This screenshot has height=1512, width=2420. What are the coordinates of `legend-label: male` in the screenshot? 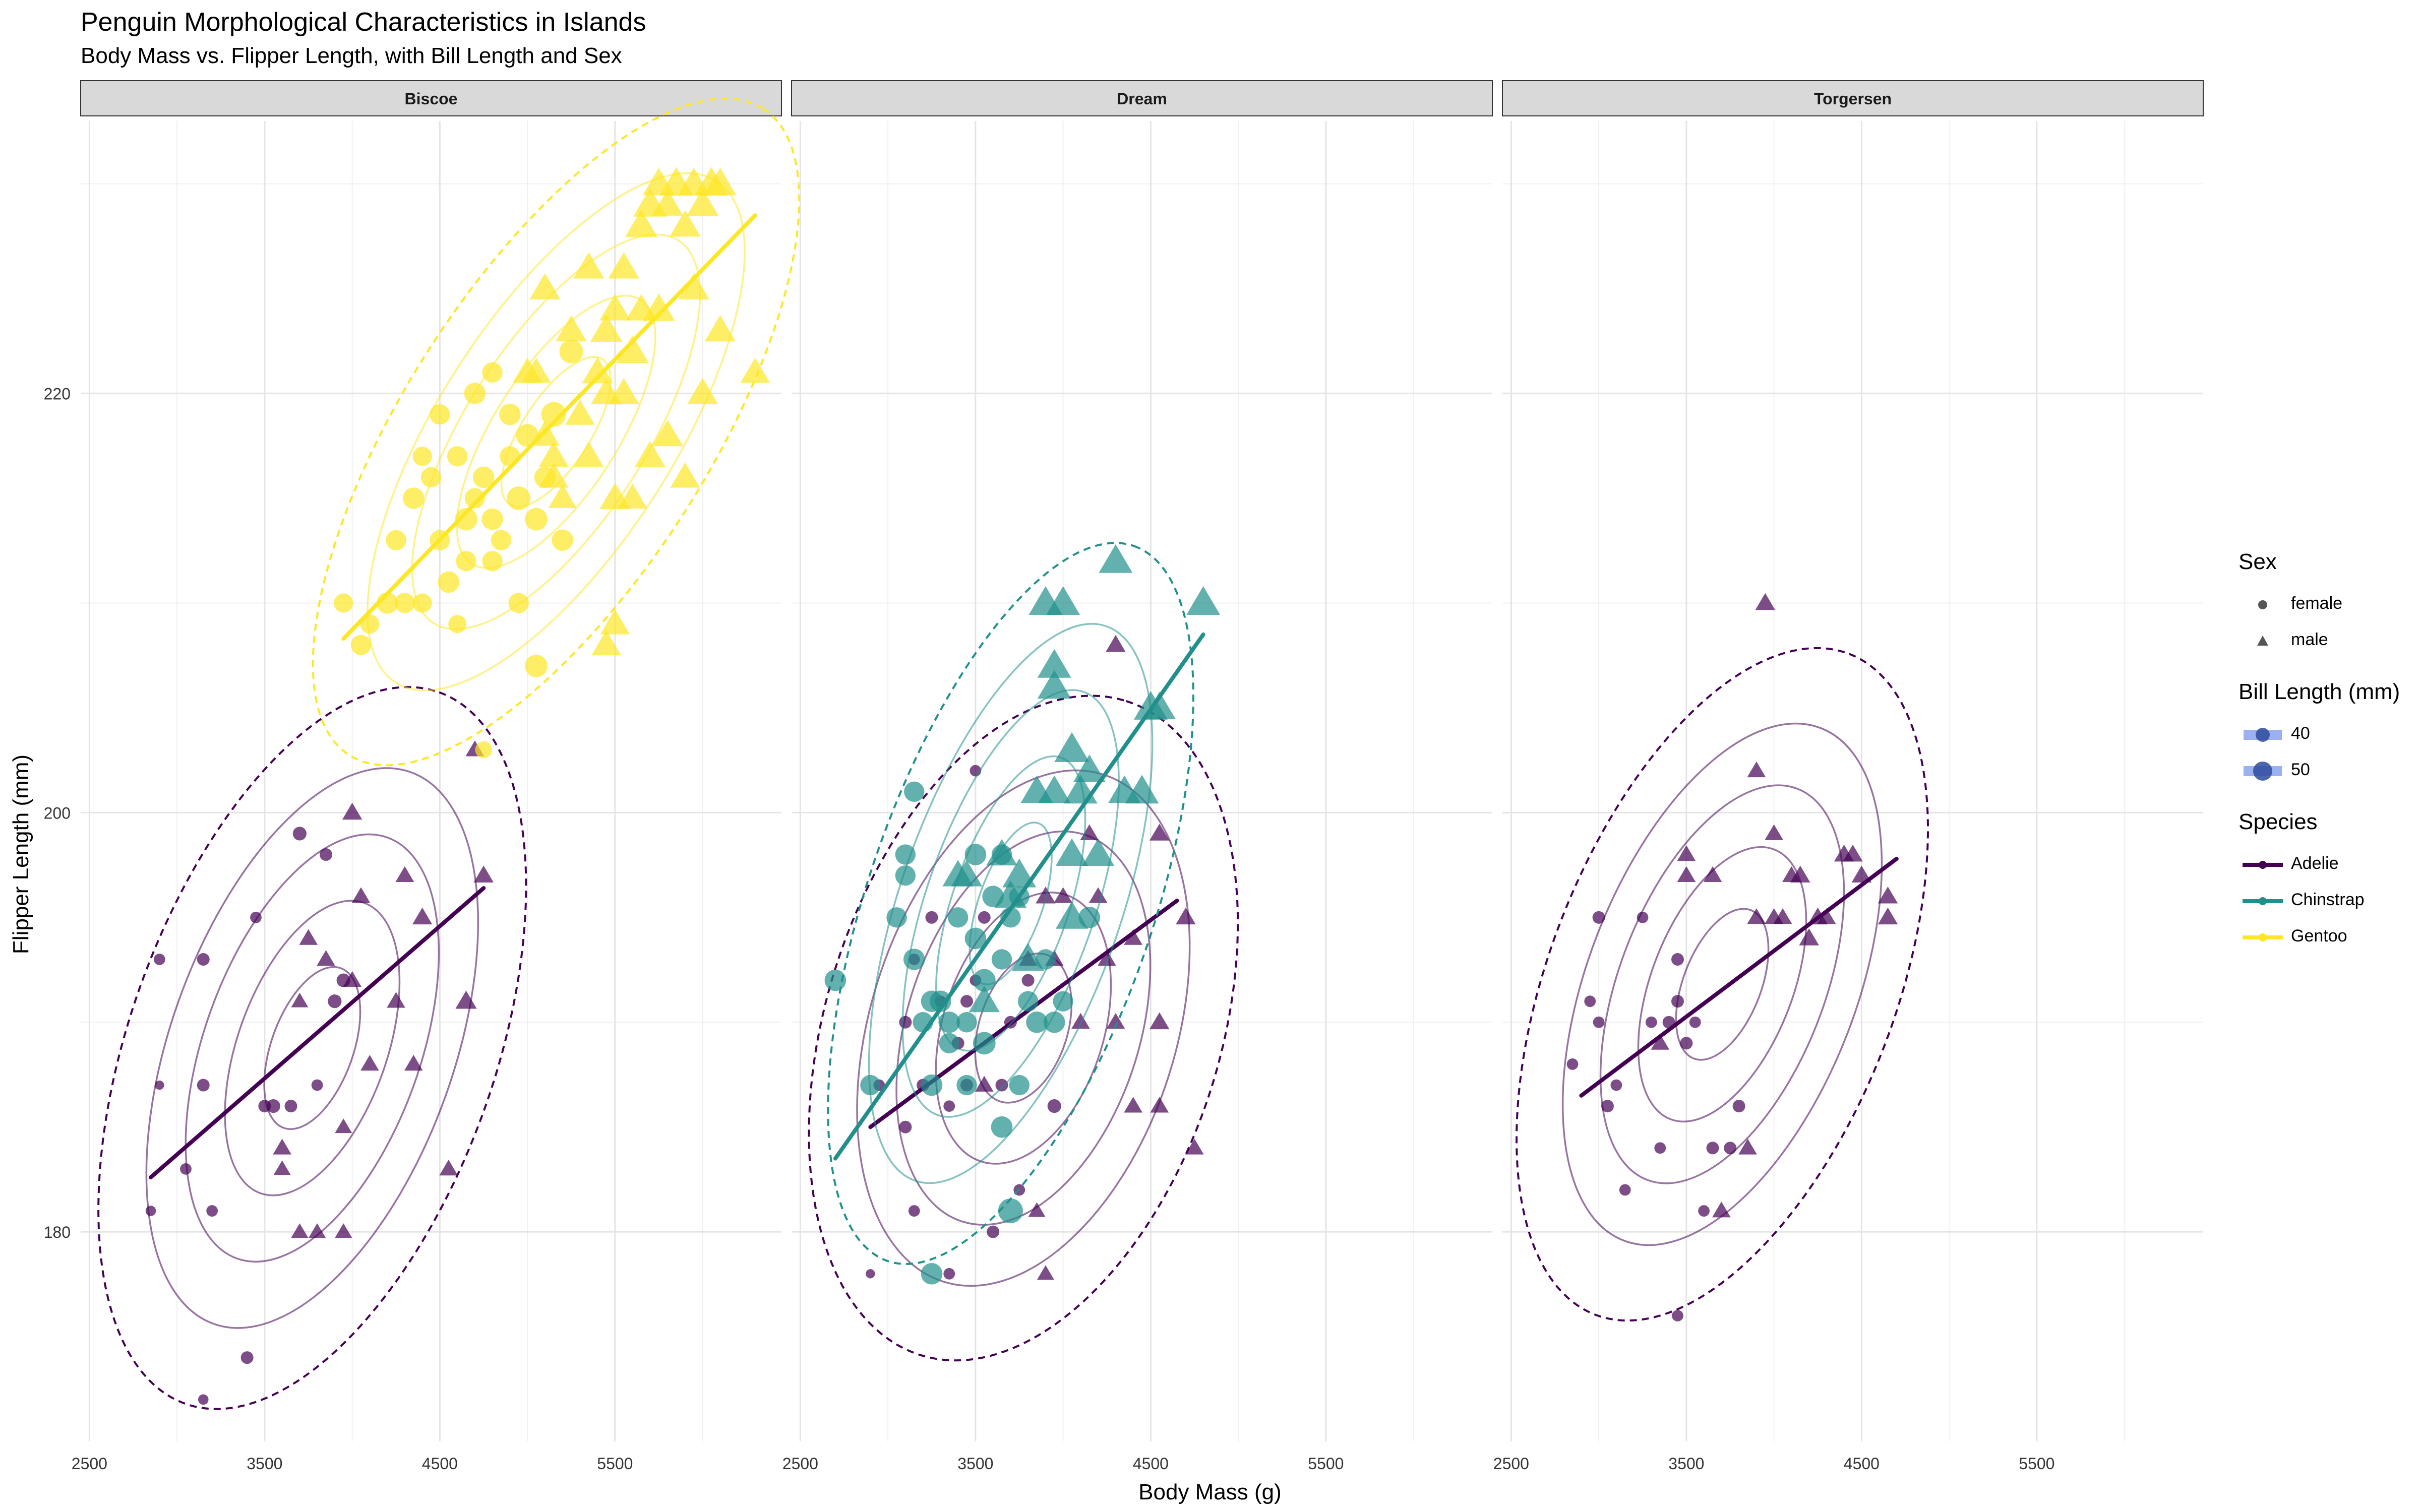 It's located at (2309, 640).